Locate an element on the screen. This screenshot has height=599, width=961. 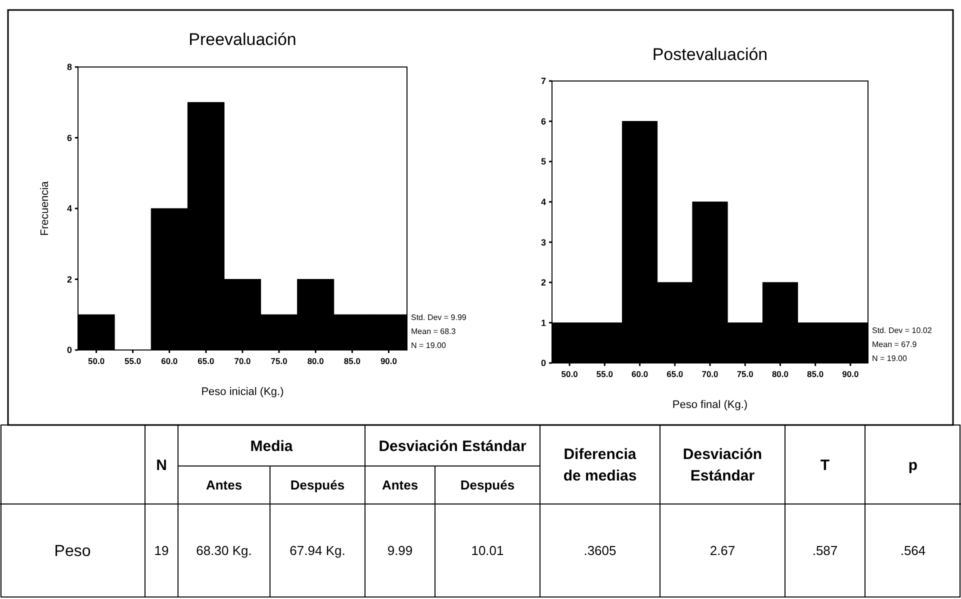
text: Std. Dev = 9.99 is located at coordinates (439, 317).